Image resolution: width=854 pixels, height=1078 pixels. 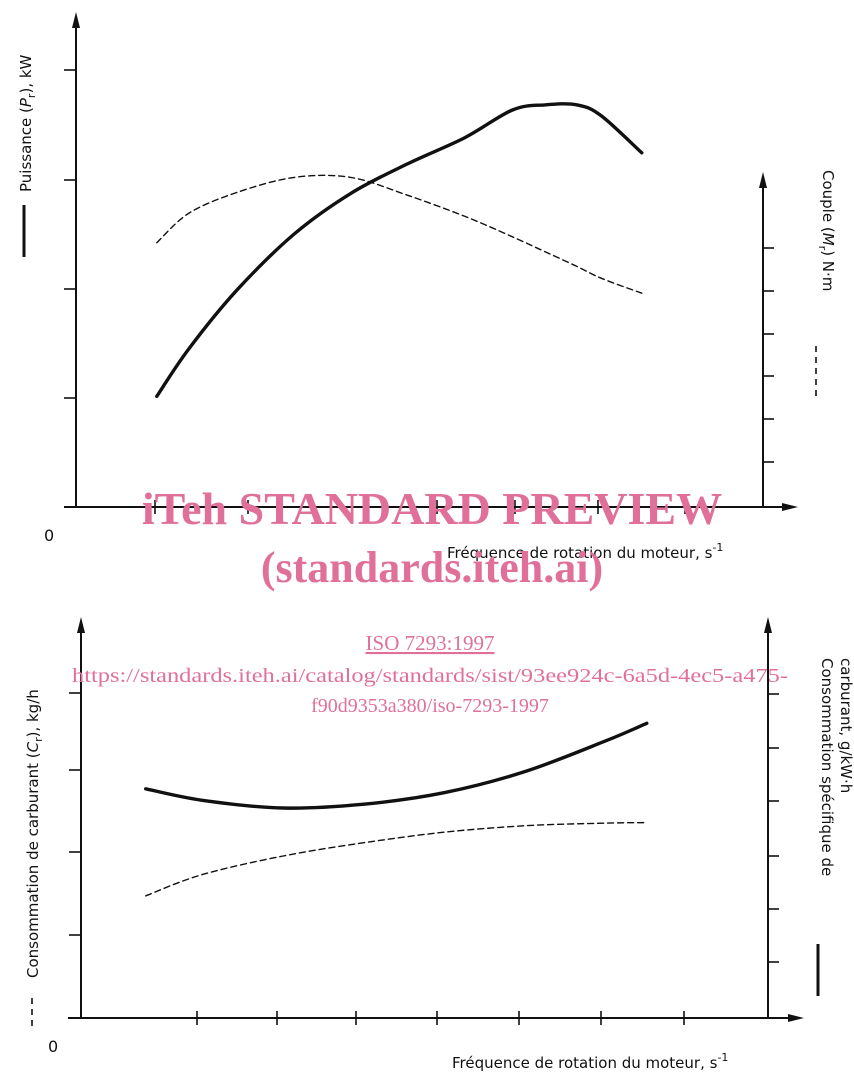 I want to click on bottom-right-y-arrow, so click(x=768, y=625).